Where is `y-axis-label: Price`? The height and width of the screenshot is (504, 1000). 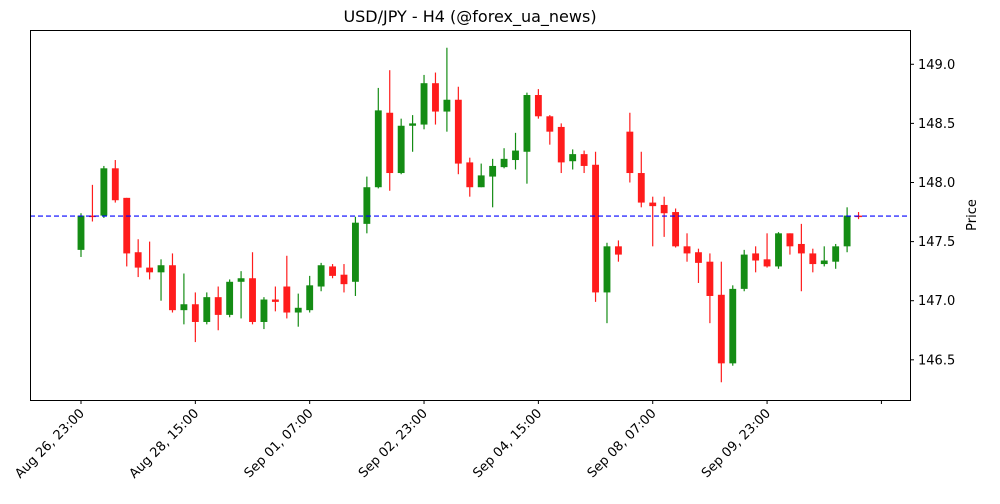
y-axis-label: Price is located at coordinates (972, 215).